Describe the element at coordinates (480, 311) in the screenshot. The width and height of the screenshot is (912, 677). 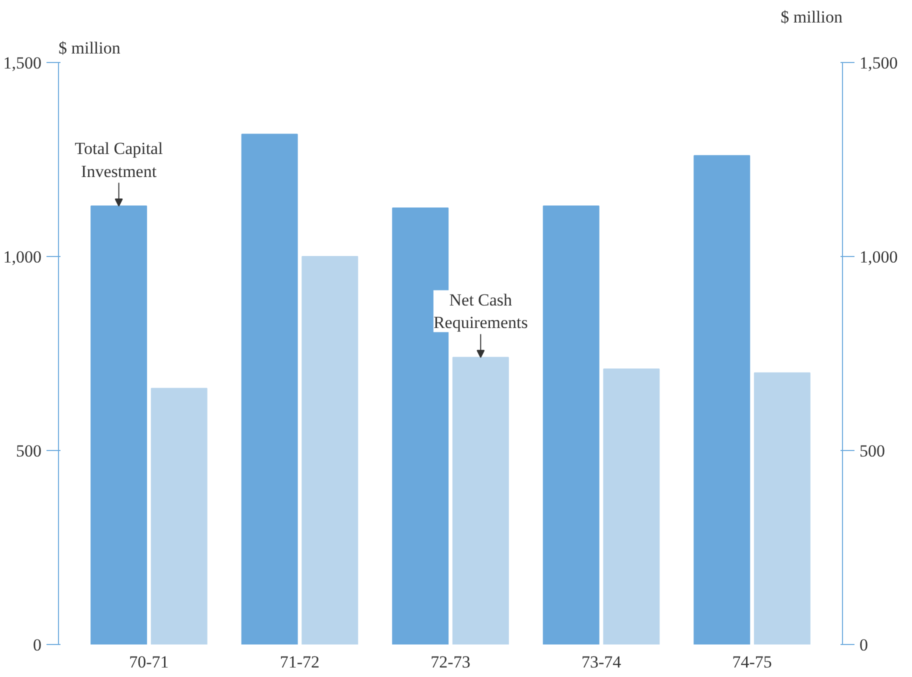
I see `annotation: Net Cash Requirements` at that location.